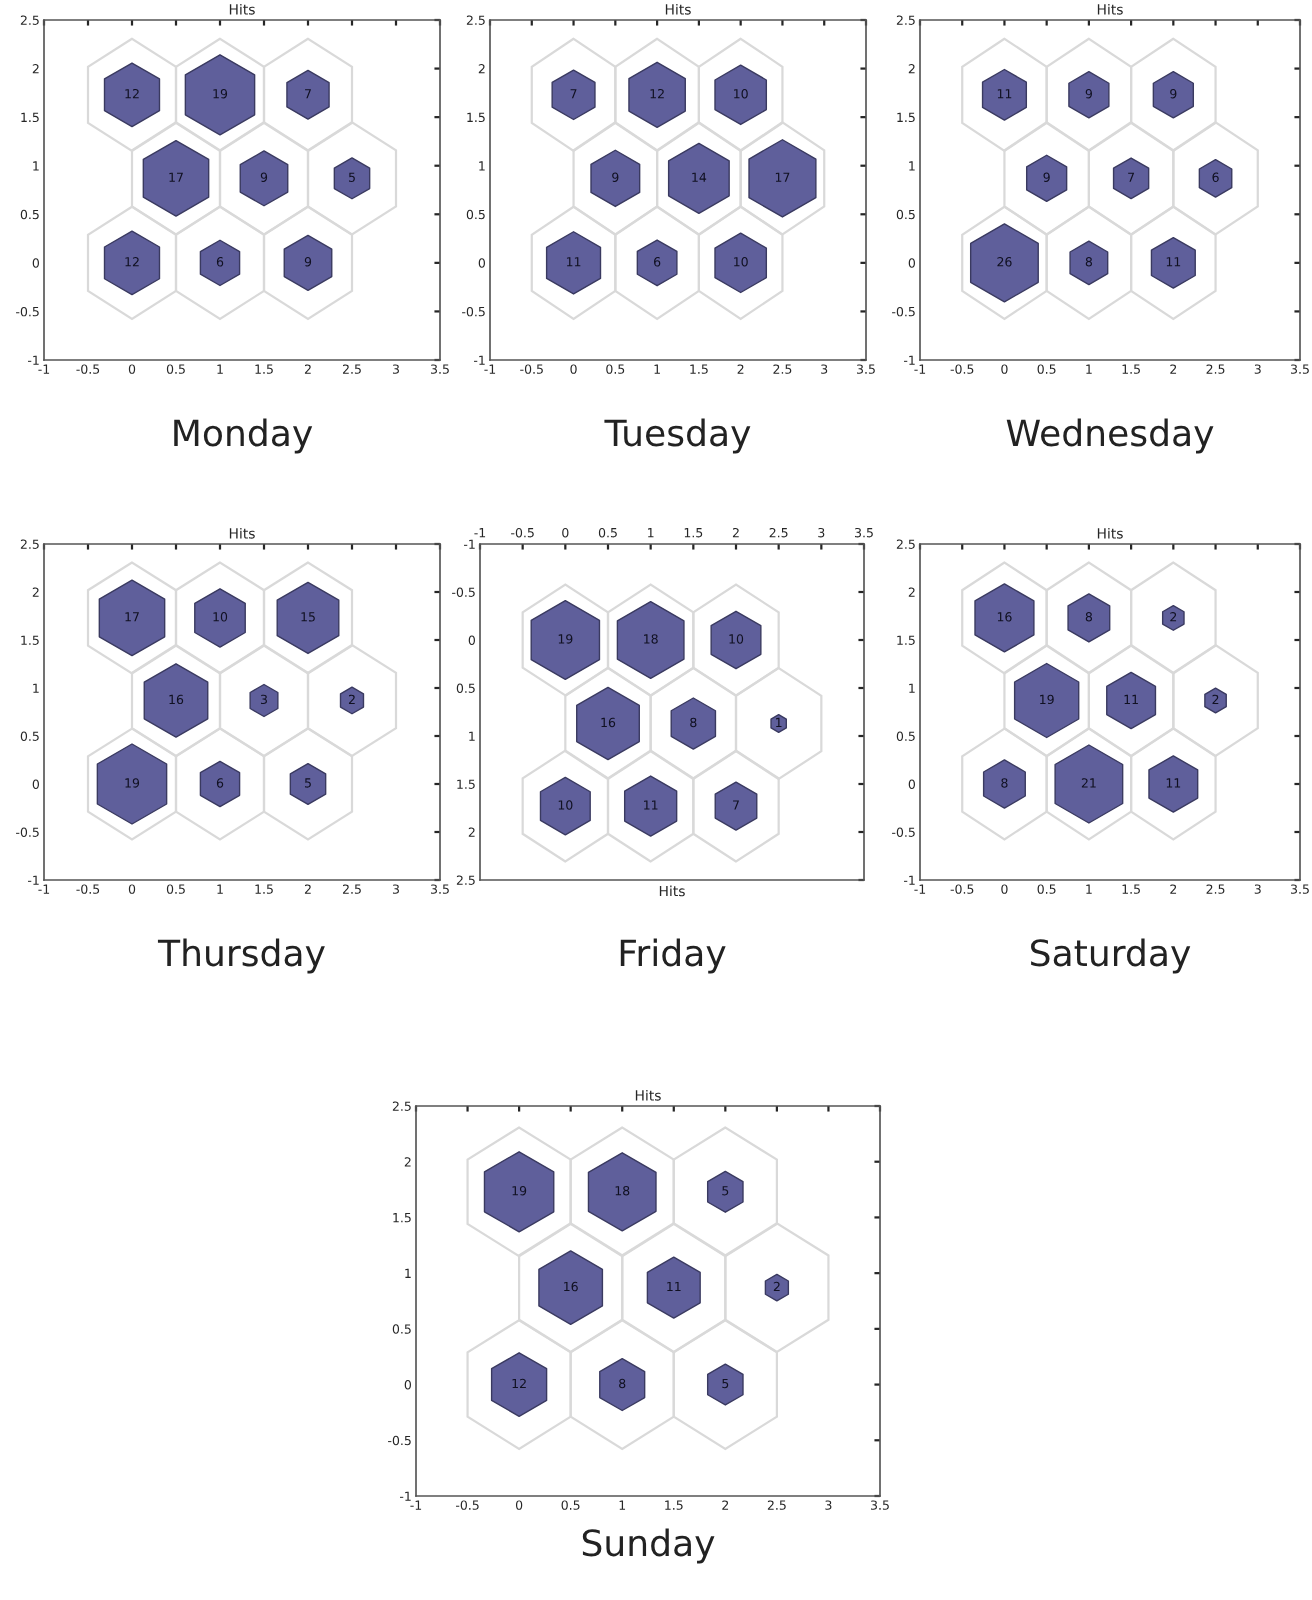  I want to click on text: Monday, so click(243, 436).